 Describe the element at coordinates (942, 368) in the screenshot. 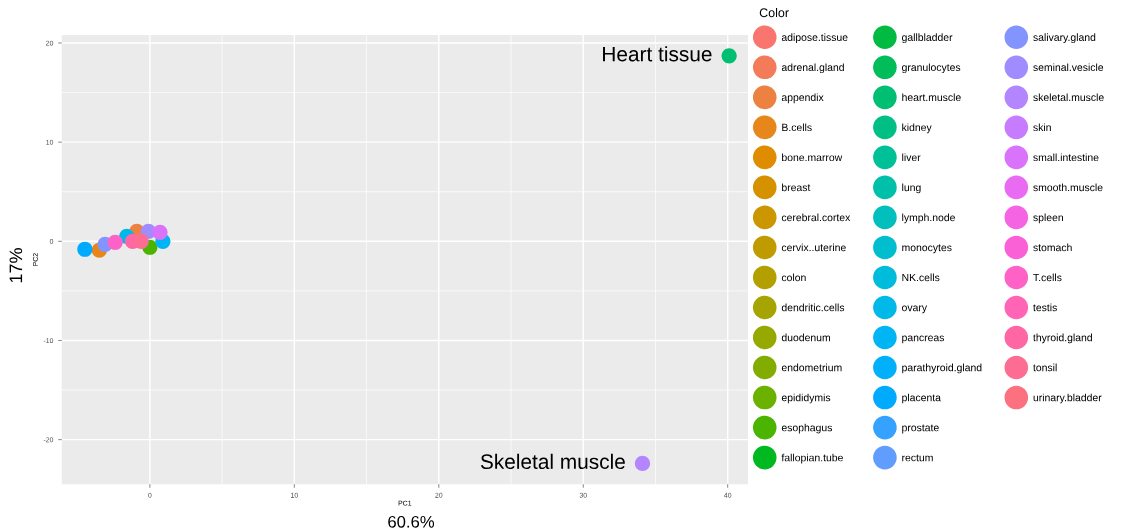

I see `legend-label: parathyroid.gland` at that location.